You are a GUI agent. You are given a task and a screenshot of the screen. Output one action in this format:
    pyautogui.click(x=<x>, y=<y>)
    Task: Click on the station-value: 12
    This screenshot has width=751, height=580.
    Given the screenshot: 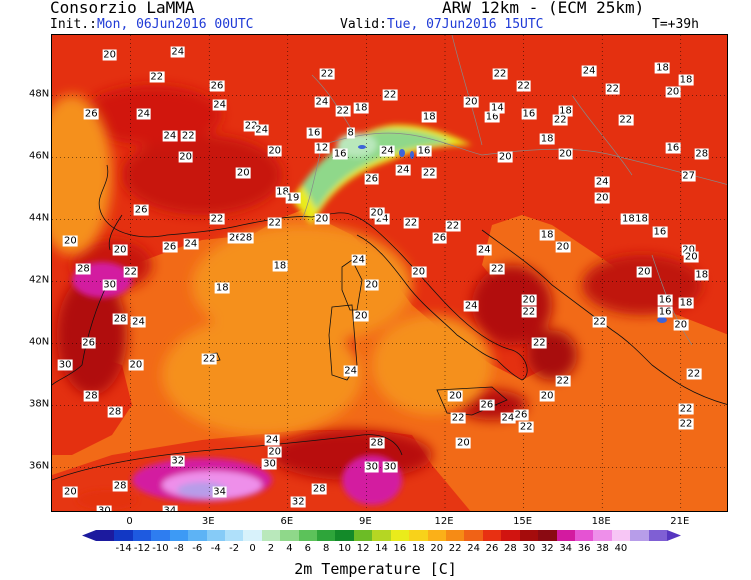 What is the action you would take?
    pyautogui.click(x=322, y=148)
    